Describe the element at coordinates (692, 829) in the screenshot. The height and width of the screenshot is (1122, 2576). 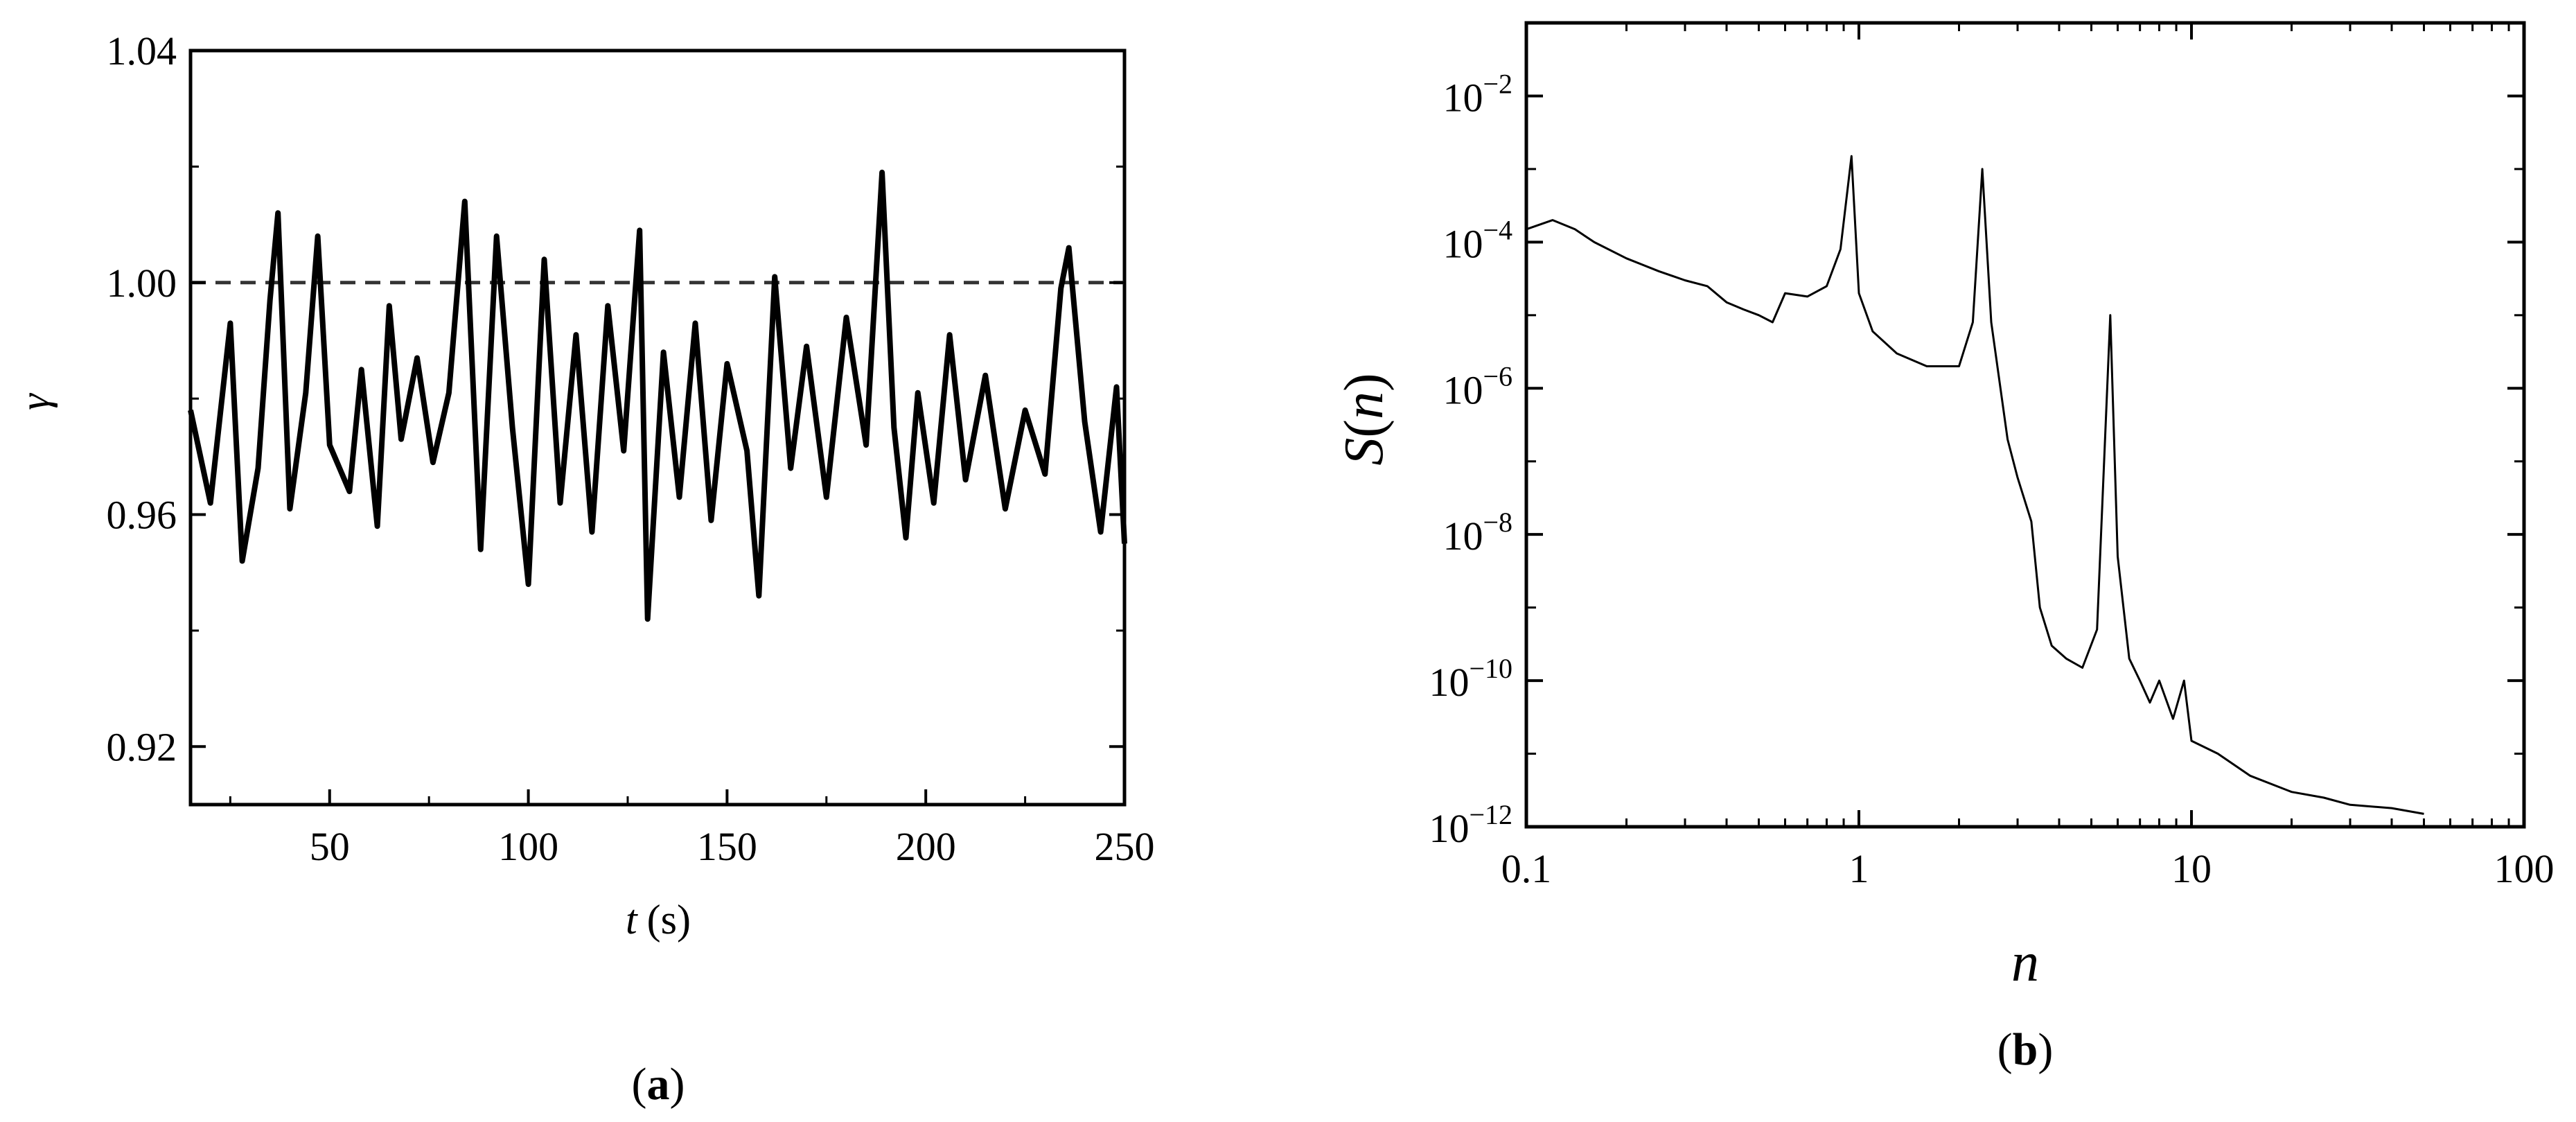
I see `panel-a-x-ticks: 50 100 150 200 250` at that location.